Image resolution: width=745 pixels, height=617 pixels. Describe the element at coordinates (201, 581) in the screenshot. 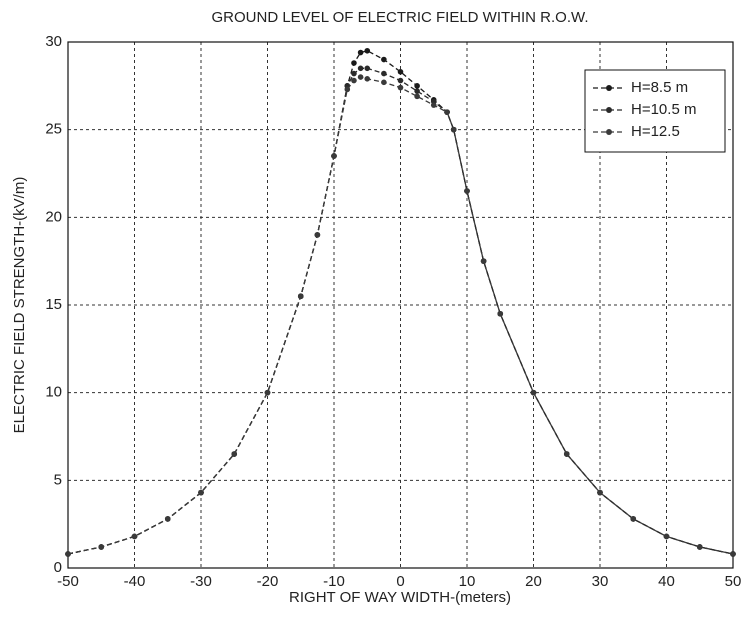

I see `x-tick-label: -30` at that location.